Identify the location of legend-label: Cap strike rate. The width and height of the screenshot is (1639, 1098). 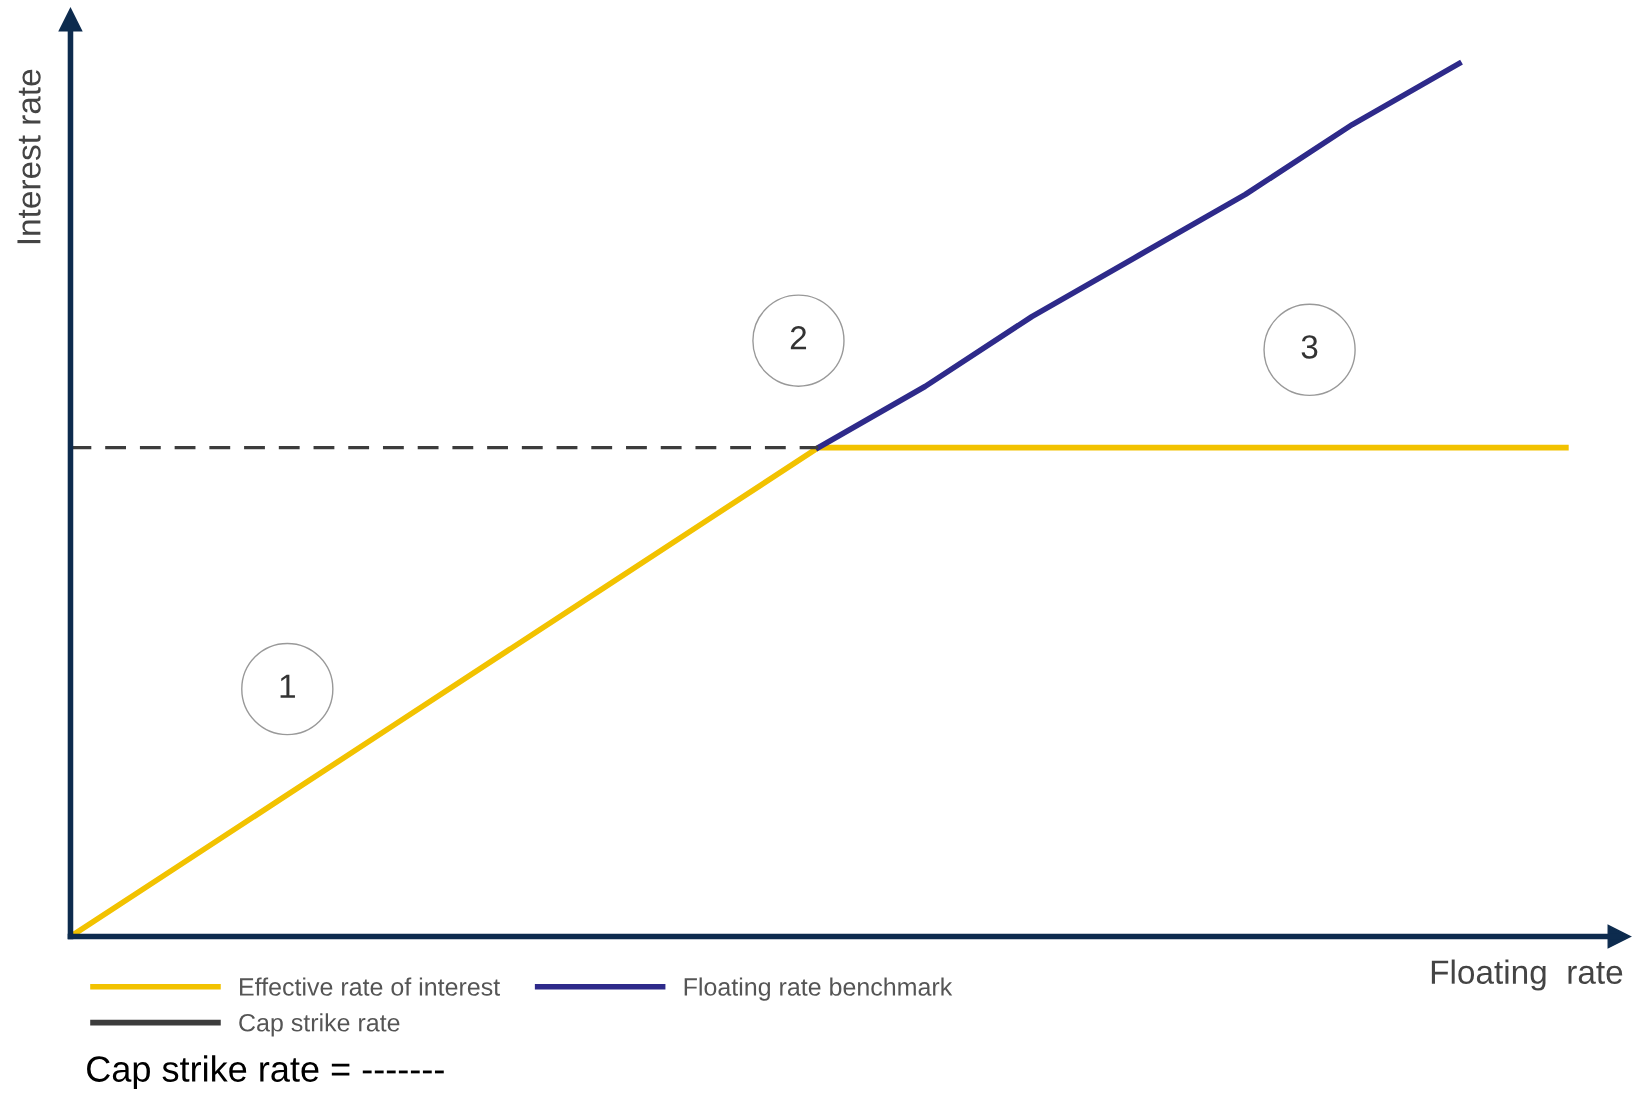
(319, 1025).